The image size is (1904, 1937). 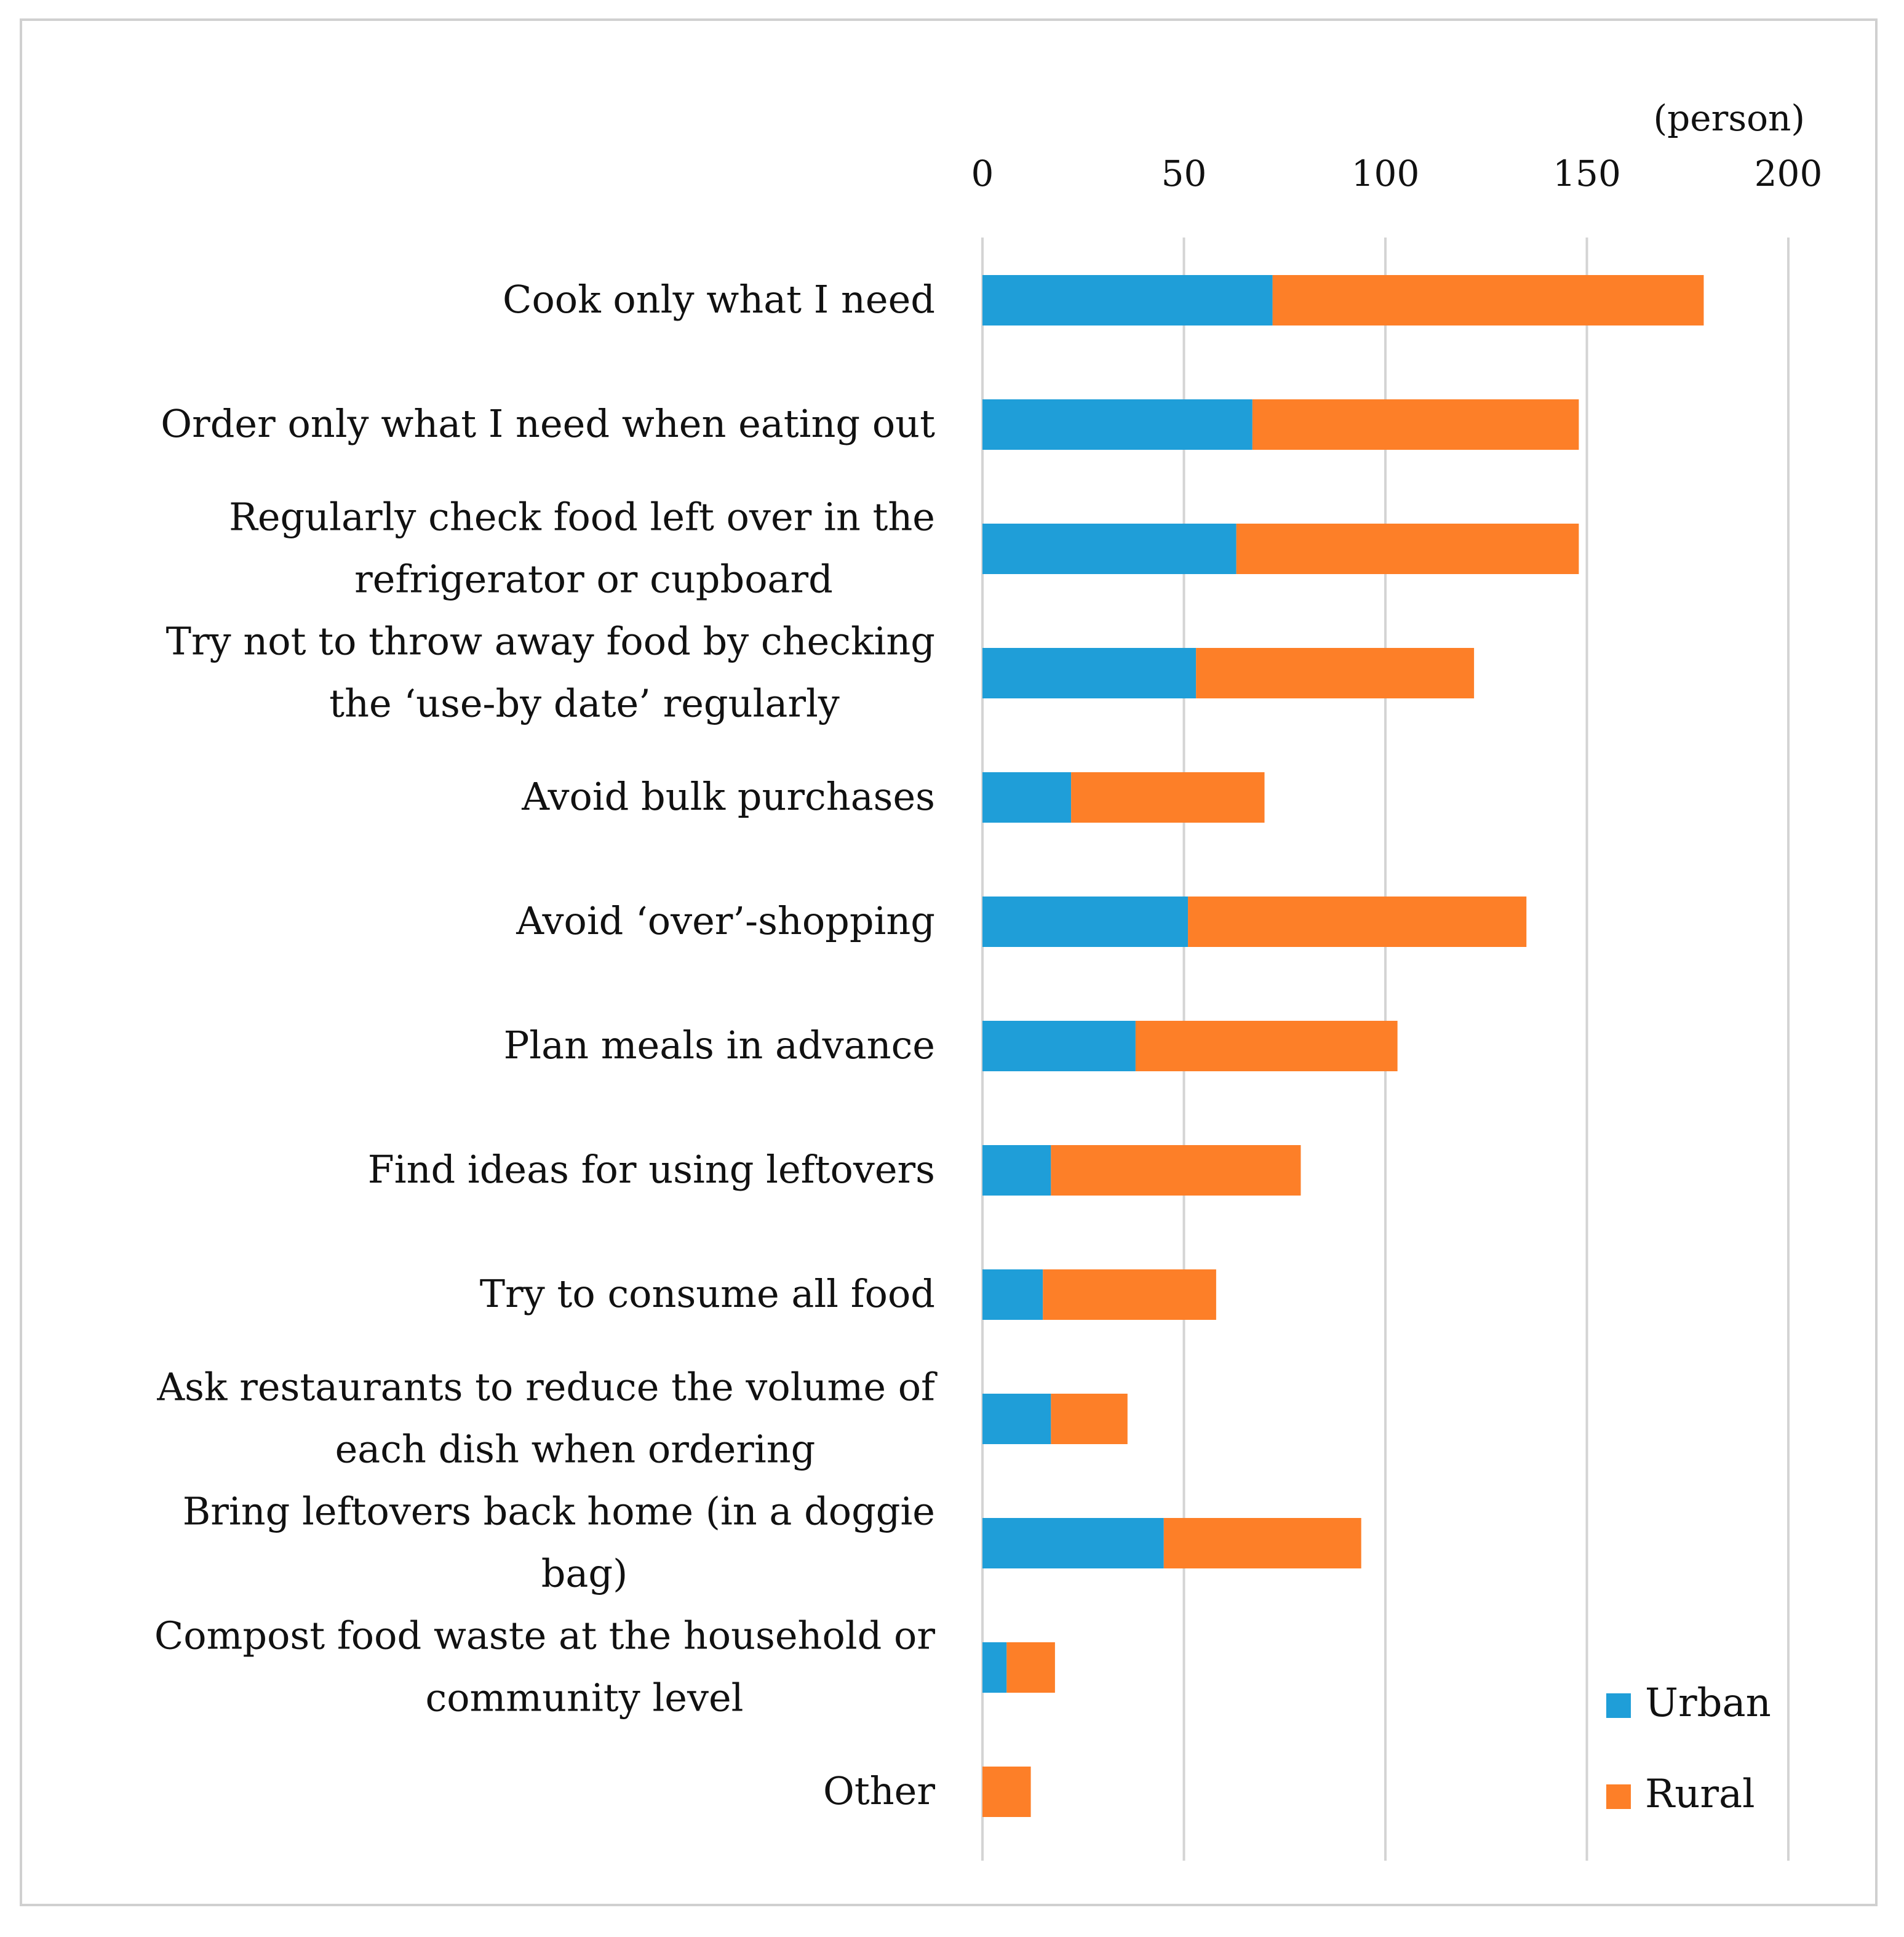 What do you see at coordinates (1729, 118) in the screenshot?
I see `unit-label: (person)` at bounding box center [1729, 118].